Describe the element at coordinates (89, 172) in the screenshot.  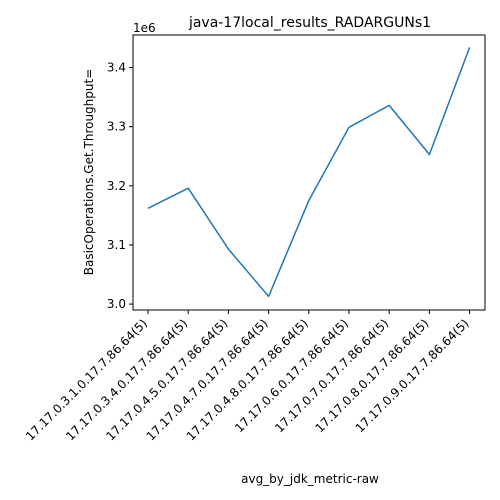
I see `y-axis-label: BasicOperations.Get.Throughput=` at that location.